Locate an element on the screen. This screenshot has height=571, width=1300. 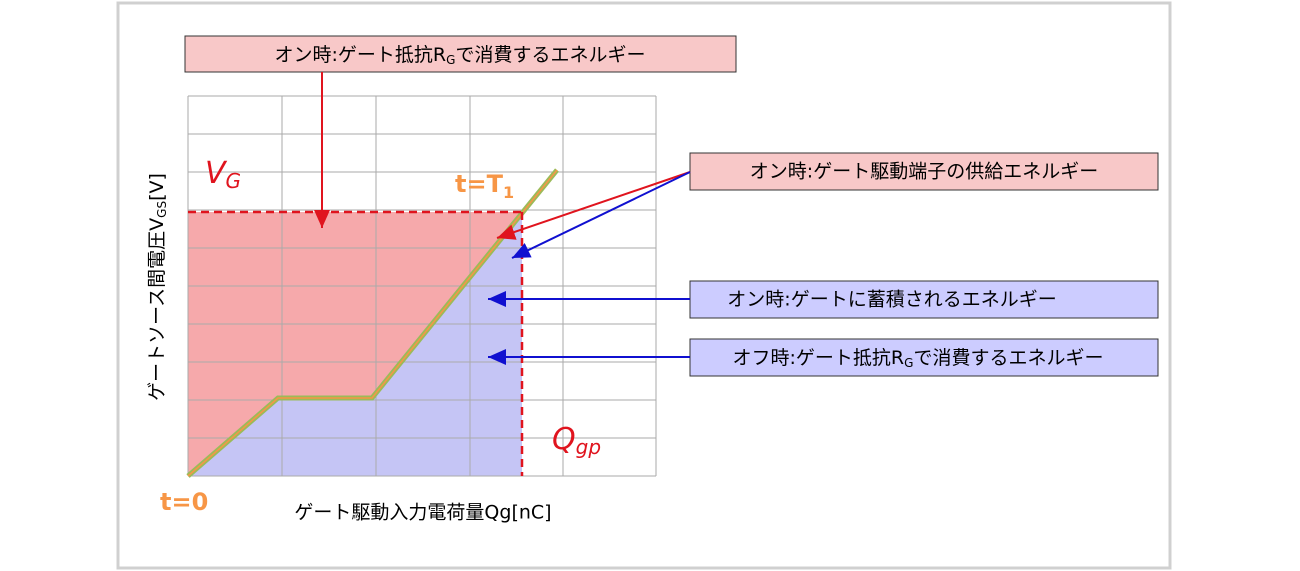
stored-box is located at coordinates (924, 299).